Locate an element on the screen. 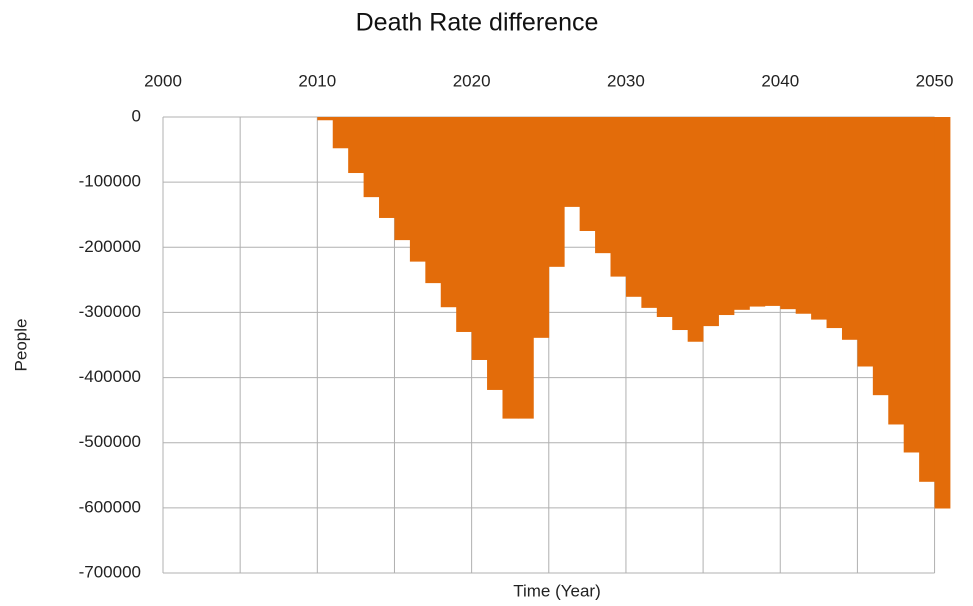  y-tick-label: -400000 is located at coordinates (110, 376).